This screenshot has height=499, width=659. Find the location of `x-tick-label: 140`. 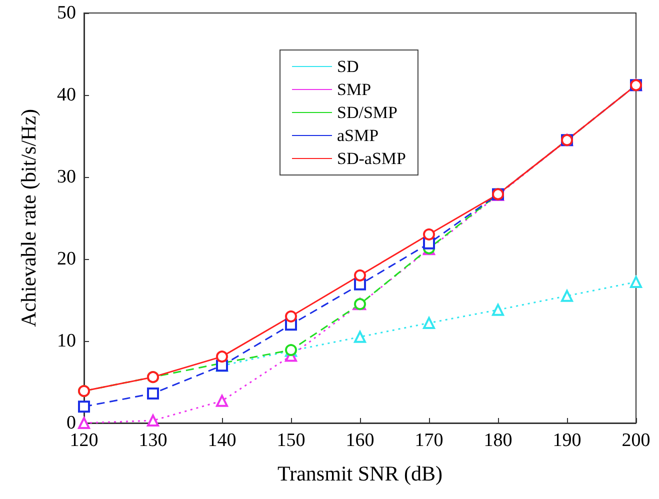

x-tick-label: 140 is located at coordinates (222, 440).